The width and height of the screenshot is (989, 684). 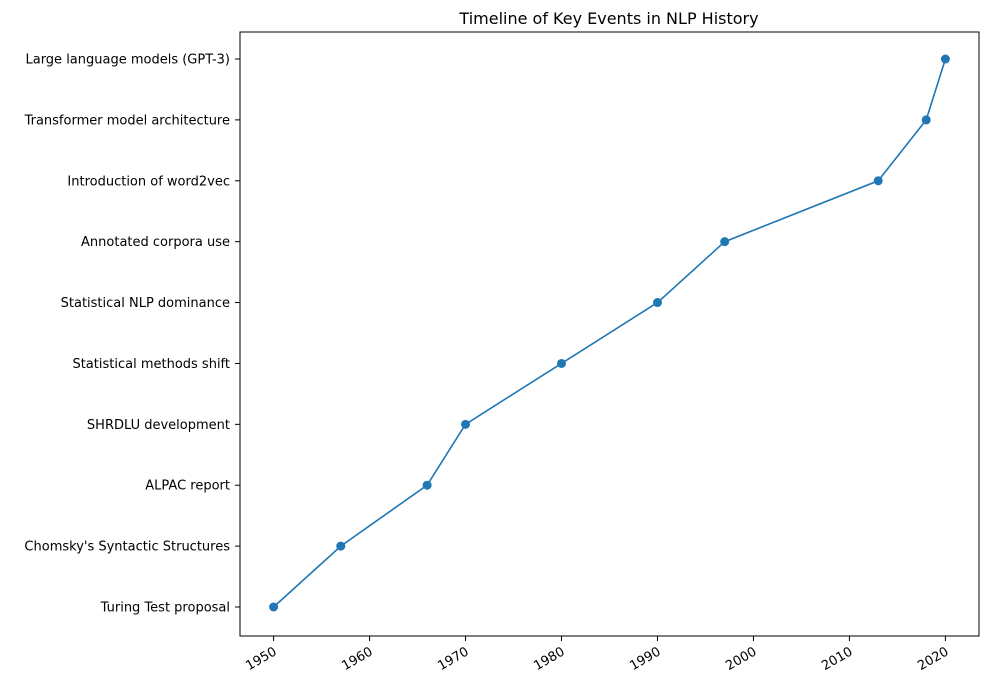 What do you see at coordinates (608, 18) in the screenshot?
I see `chart-title: Timeline of Key Events in NLP History` at bounding box center [608, 18].